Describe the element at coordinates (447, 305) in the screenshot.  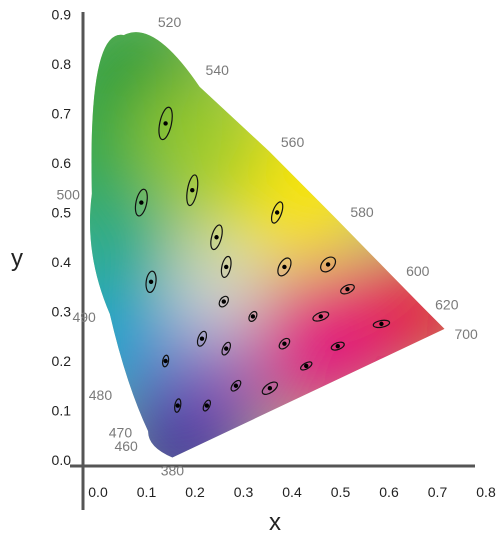
I see `wavelength-label: 620` at that location.